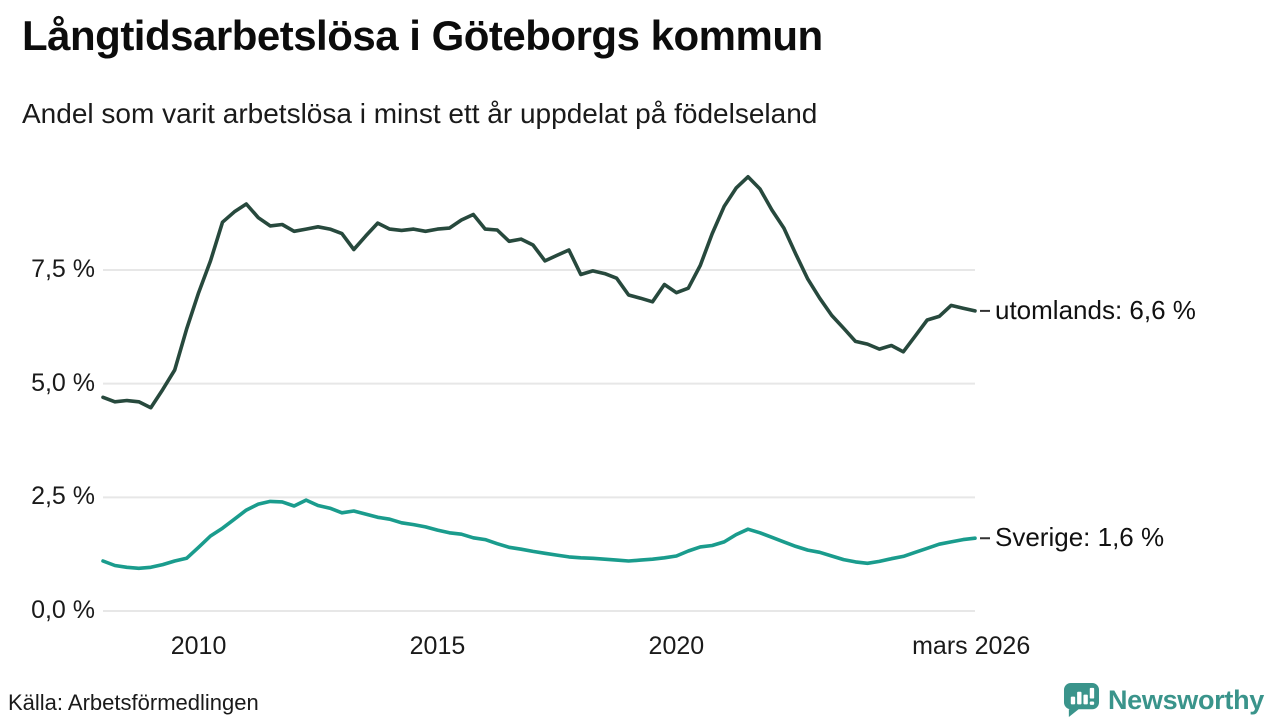 This screenshot has height=720, width=1280. What do you see at coordinates (63, 610) in the screenshot?
I see `y-axis-tick-label: 0,0 %` at bounding box center [63, 610].